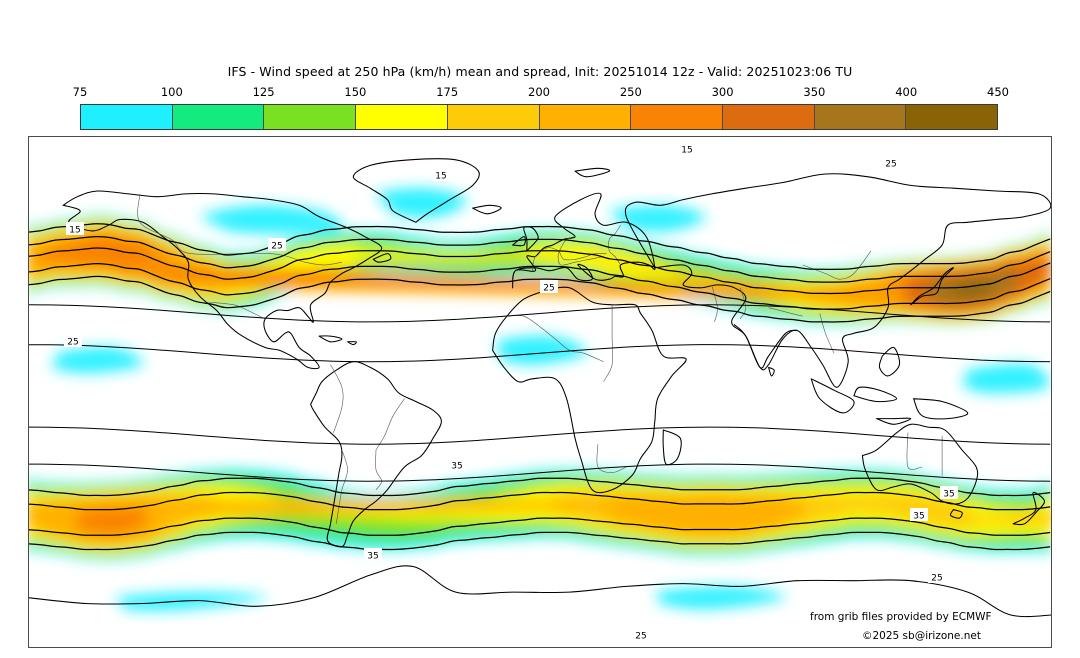  I want to click on colorbar-tick-400: 400, so click(906, 92).